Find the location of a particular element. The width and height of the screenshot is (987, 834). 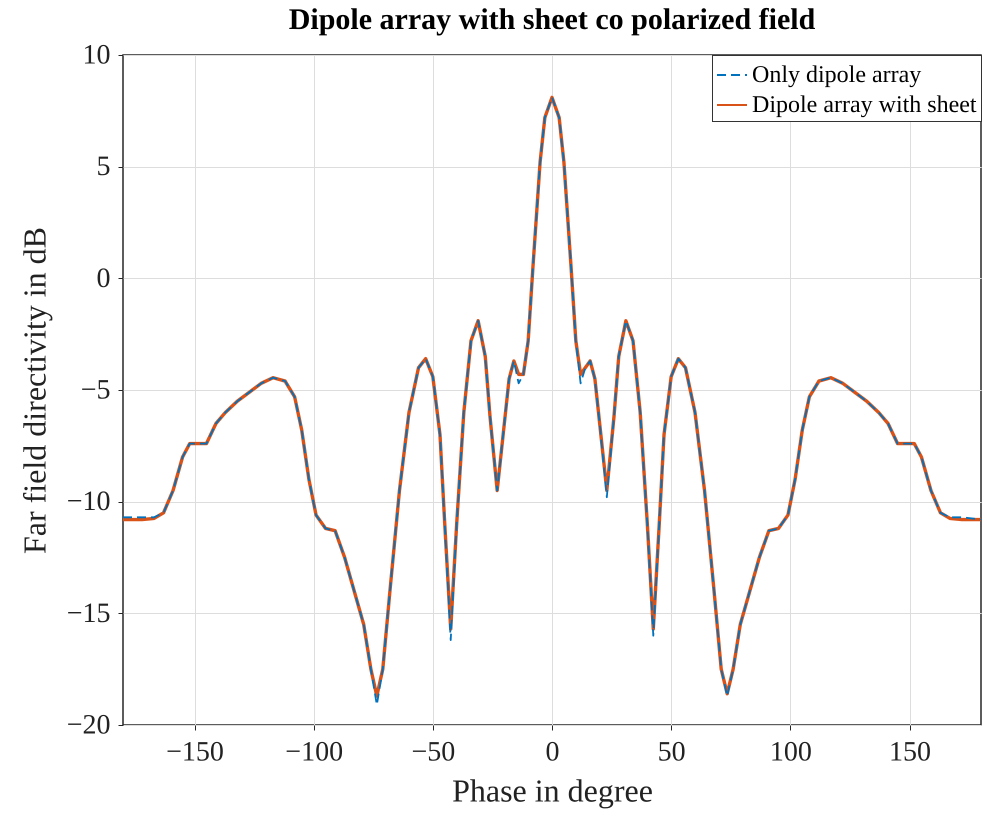

x-tick-label: 150 is located at coordinates (910, 752).